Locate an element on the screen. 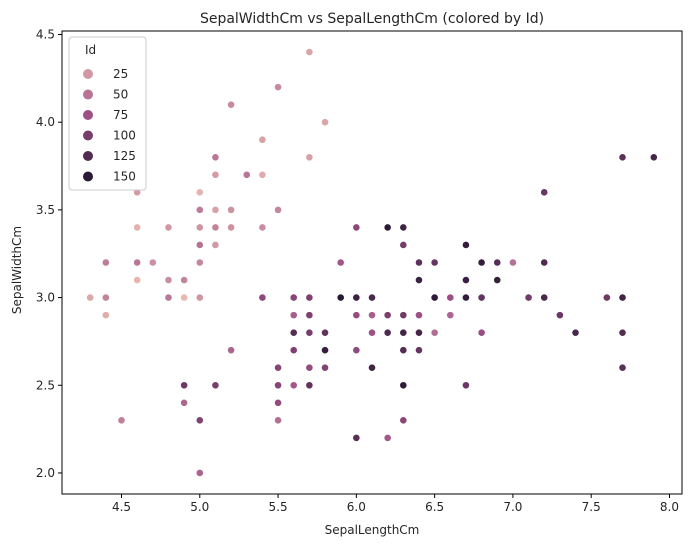  legend-label: 50 is located at coordinates (120, 95).